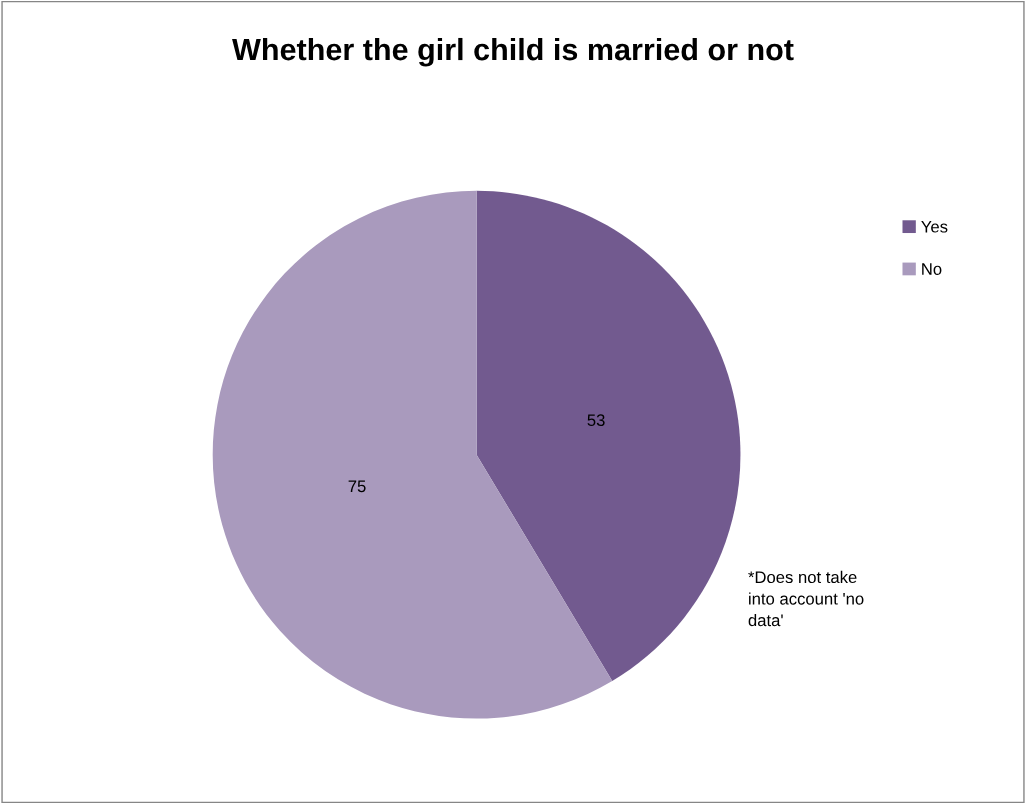 The image size is (1026, 804). What do you see at coordinates (932, 269) in the screenshot?
I see `legend-label: No` at bounding box center [932, 269].